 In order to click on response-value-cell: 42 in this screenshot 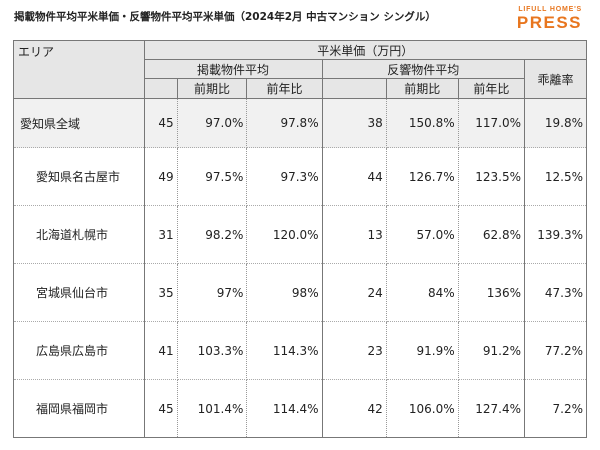, I will do `click(354, 408)`.